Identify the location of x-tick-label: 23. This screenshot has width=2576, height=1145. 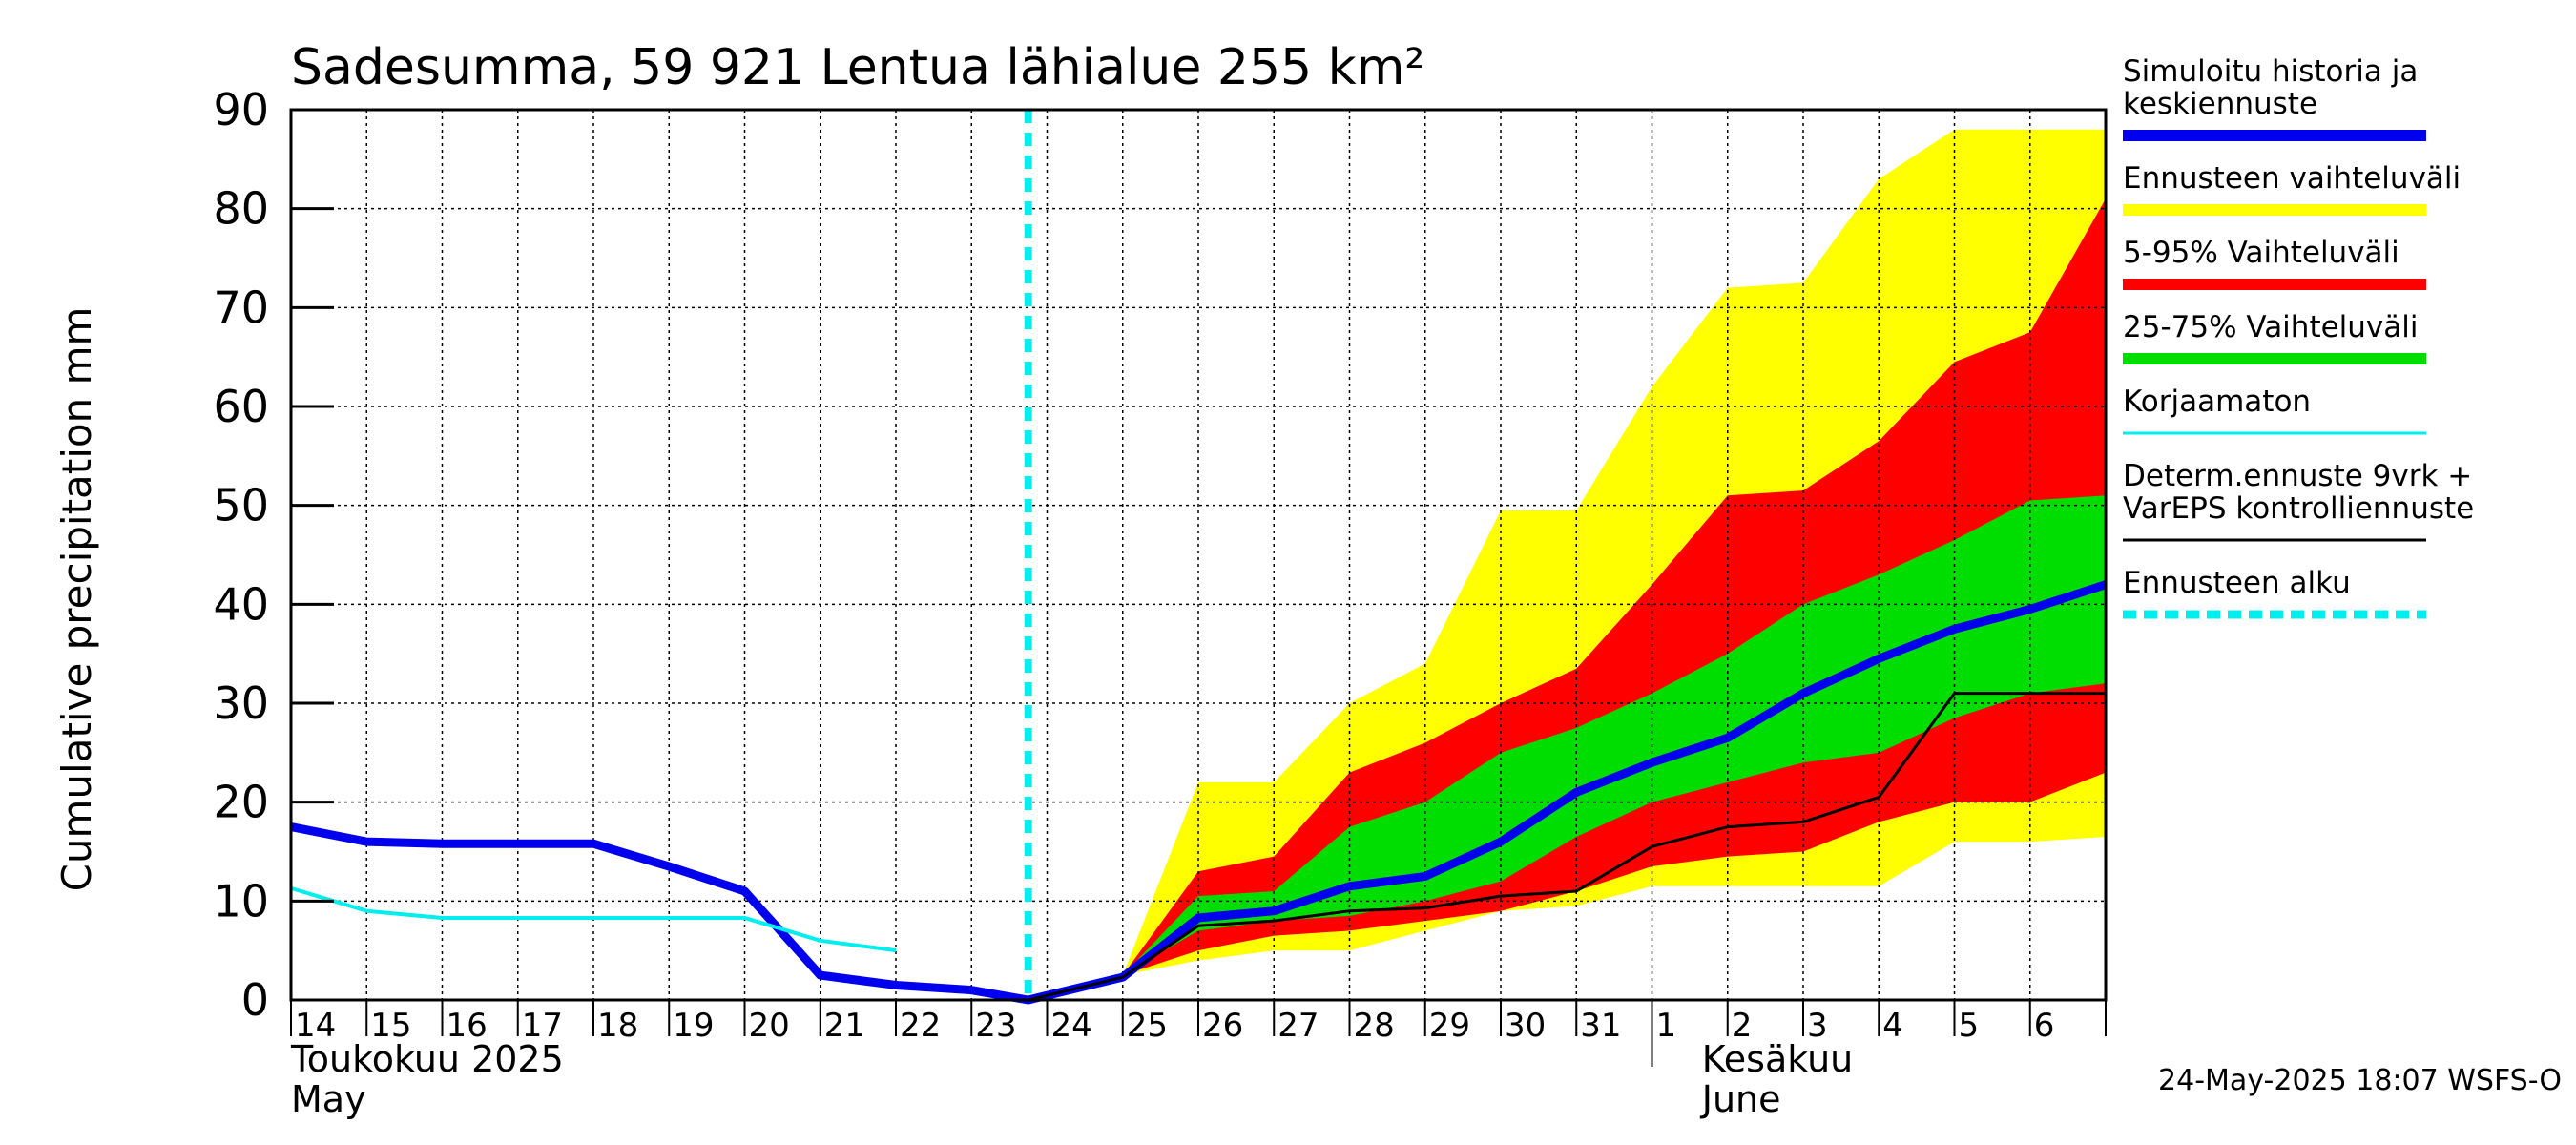
(995, 1026).